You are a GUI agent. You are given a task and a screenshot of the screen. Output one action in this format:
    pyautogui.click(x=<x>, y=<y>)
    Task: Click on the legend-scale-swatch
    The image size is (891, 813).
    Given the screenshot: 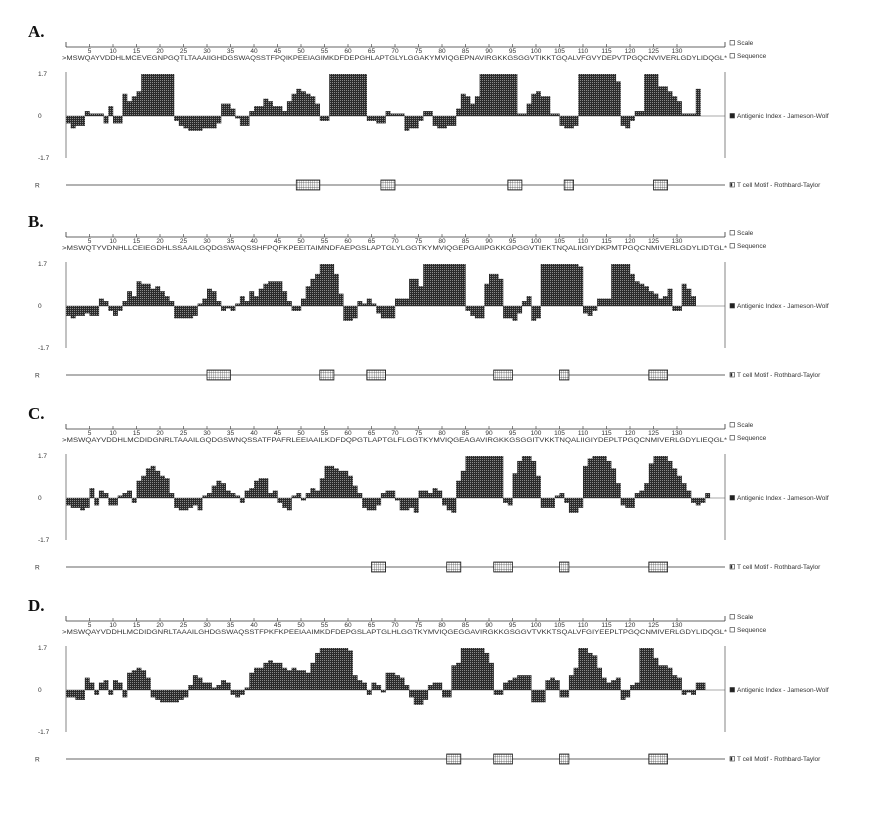 What is the action you would take?
    pyautogui.click(x=732, y=233)
    